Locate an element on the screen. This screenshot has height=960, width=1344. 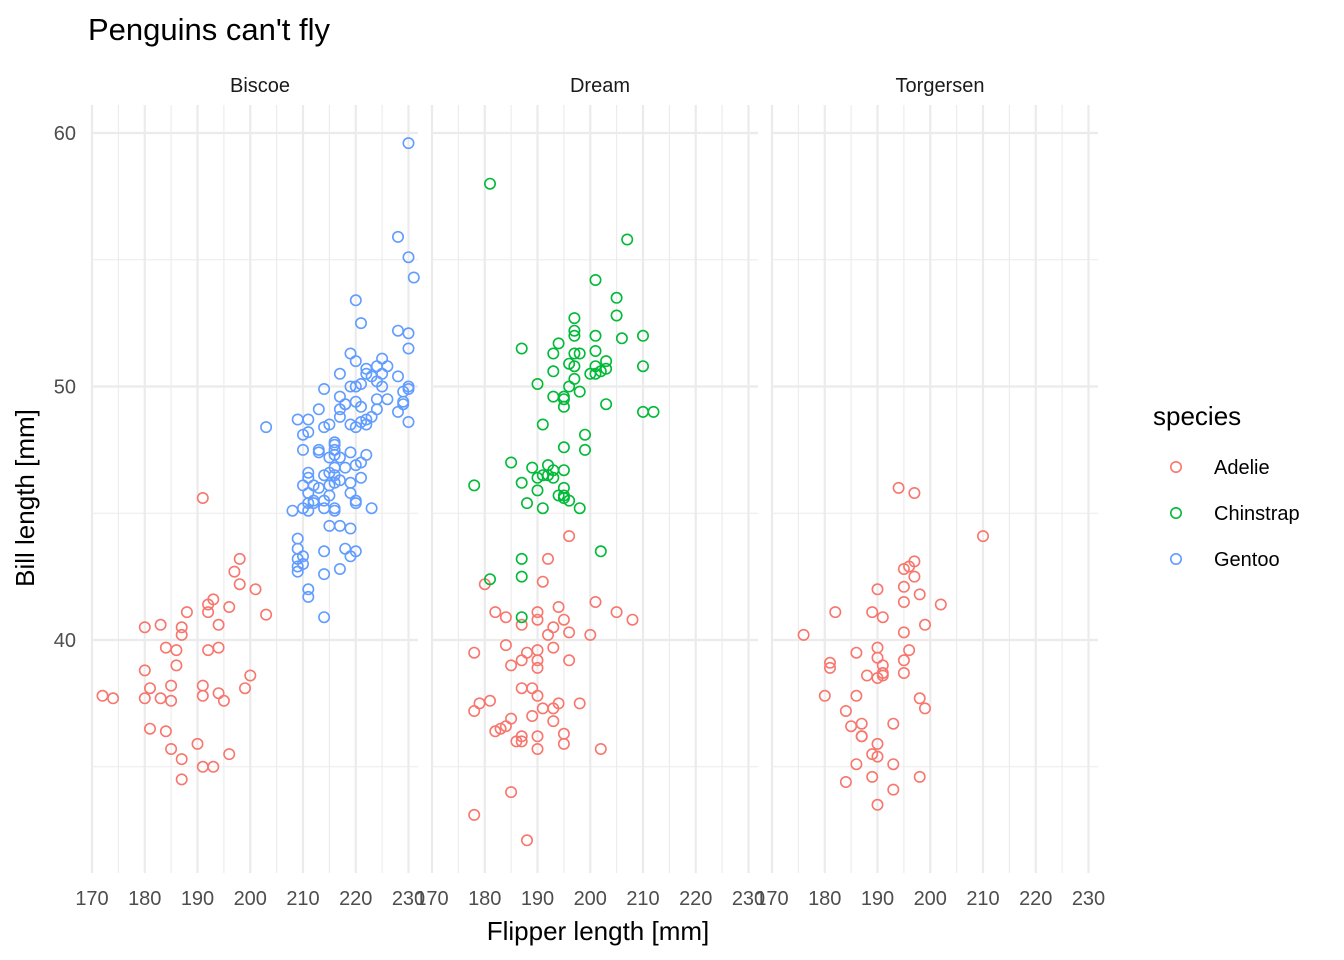
legend-title: species is located at coordinates (1197, 416).